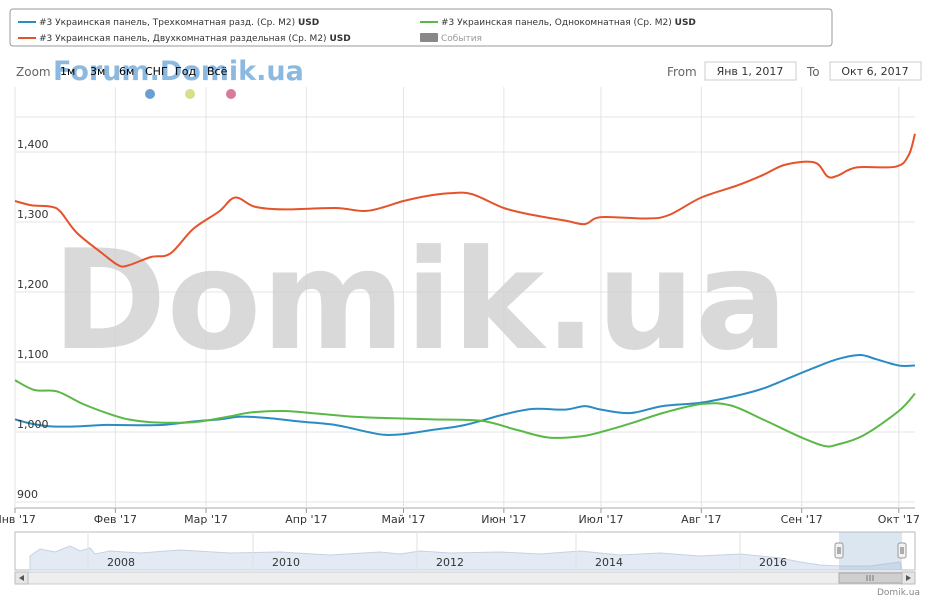 The height and width of the screenshot is (600, 931). Describe the element at coordinates (206, 519) in the screenshot. I see `x-tick-label: Мар '17` at that location.